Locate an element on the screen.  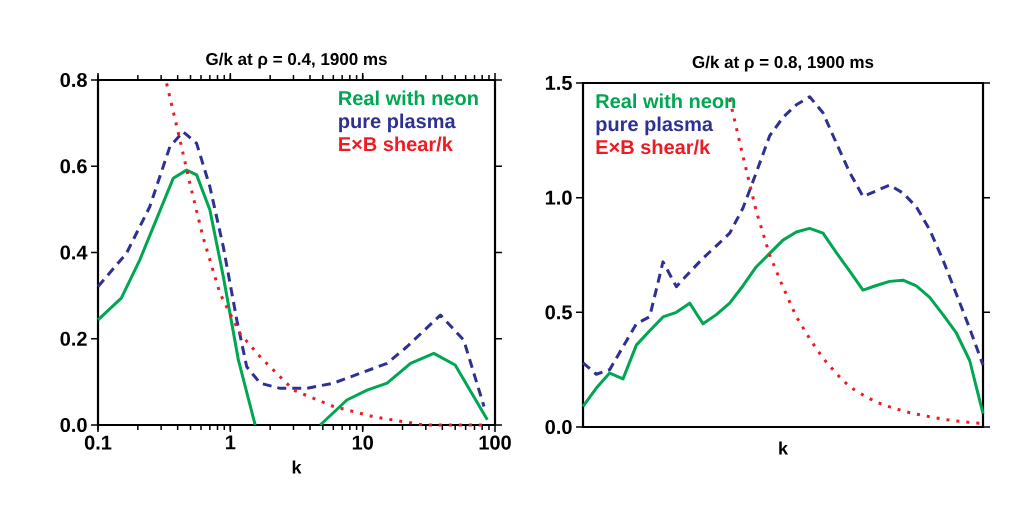
line-series is located at coordinates (783, 321).